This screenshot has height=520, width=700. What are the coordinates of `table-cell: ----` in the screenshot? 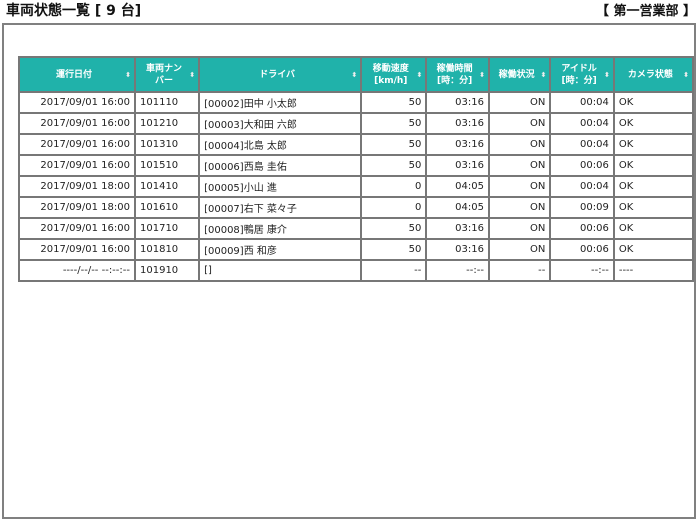 It's located at (653, 270).